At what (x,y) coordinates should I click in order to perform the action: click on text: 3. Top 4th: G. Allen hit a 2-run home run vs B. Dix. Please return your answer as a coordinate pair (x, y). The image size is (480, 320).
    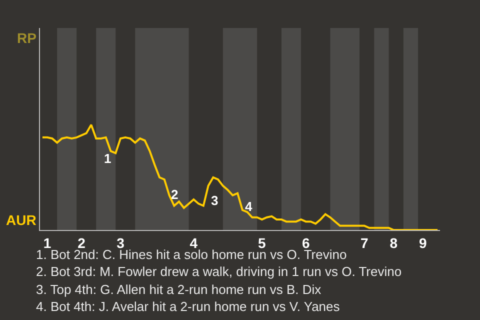
    Looking at the image, I should click on (179, 289).